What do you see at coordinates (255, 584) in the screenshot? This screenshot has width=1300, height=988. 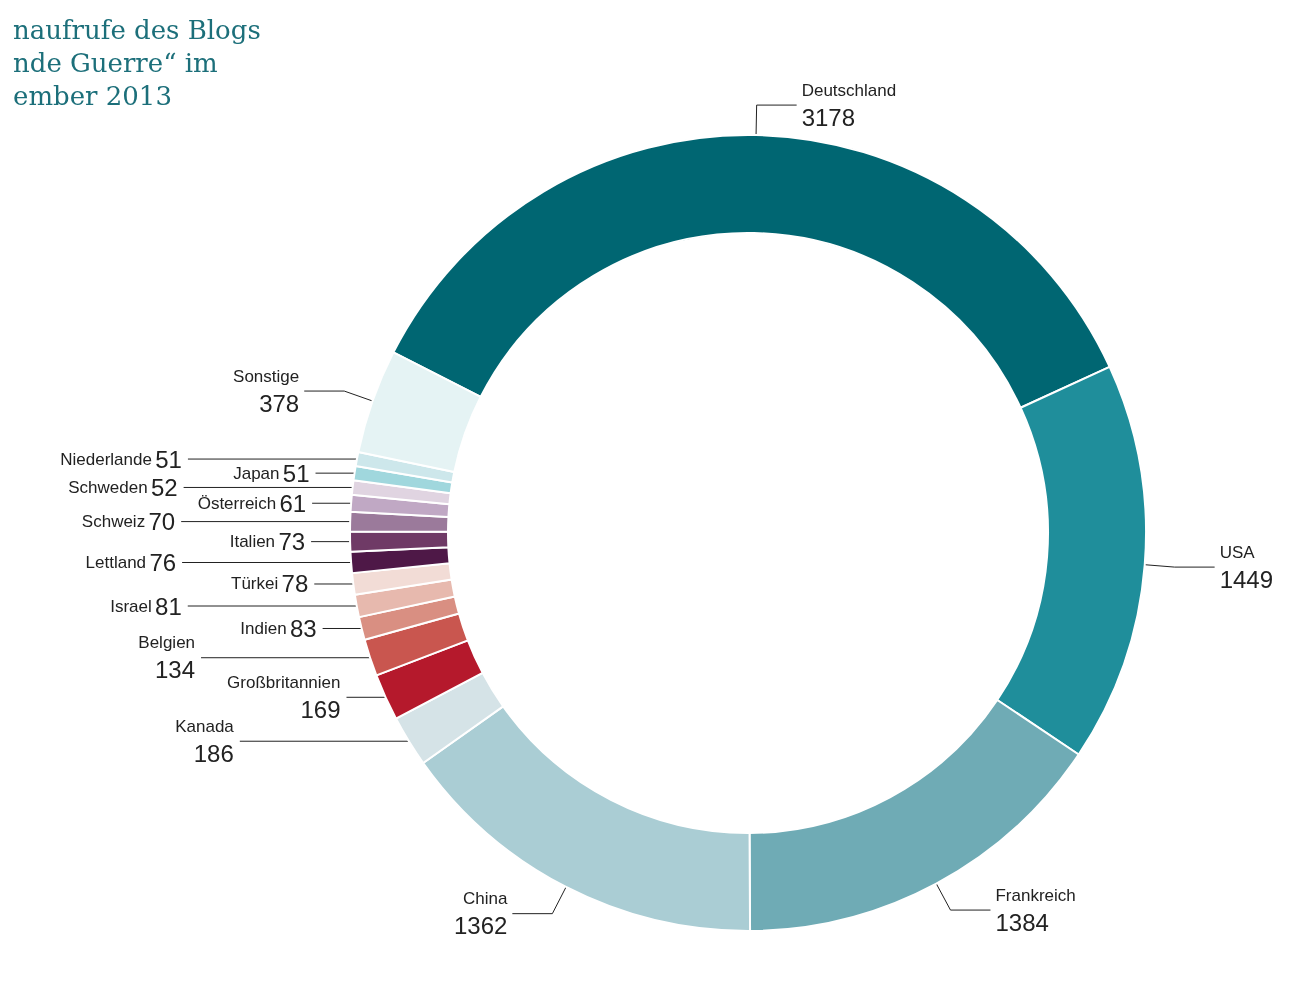 I see `slice-label: Türkei` at bounding box center [255, 584].